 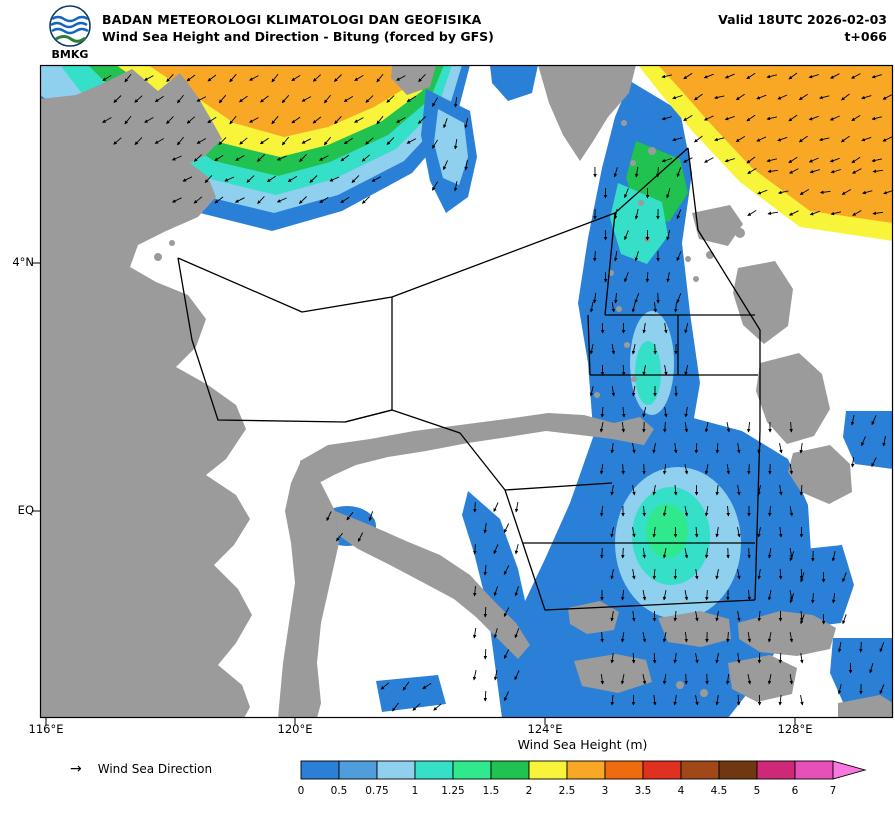 What do you see at coordinates (514, 83) in the screenshot?
I see `field-top-blue` at bounding box center [514, 83].